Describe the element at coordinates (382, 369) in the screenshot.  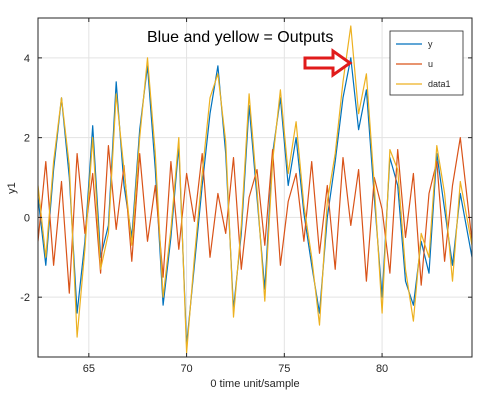
I see `x-tick-label: 80` at that location.